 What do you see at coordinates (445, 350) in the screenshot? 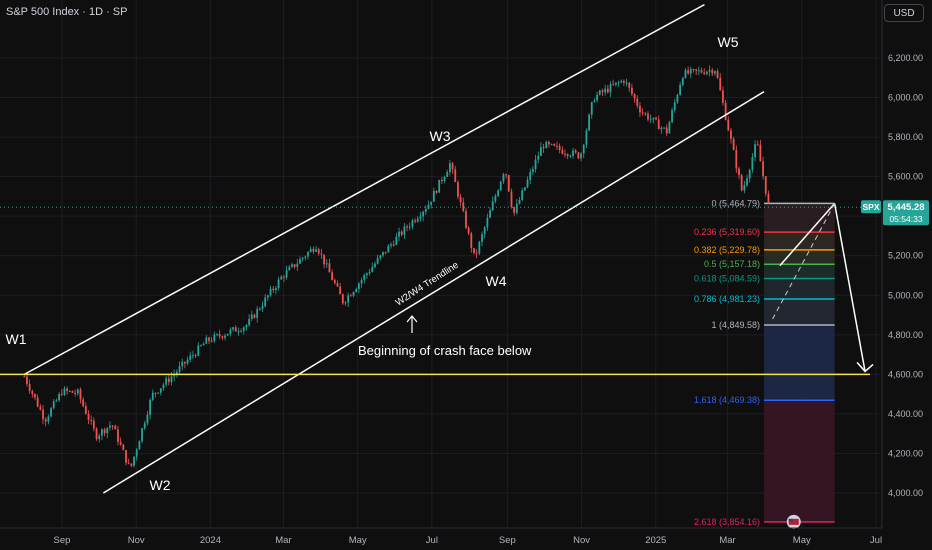
I see `crash-annotation: Beginning of crash face below` at bounding box center [445, 350].